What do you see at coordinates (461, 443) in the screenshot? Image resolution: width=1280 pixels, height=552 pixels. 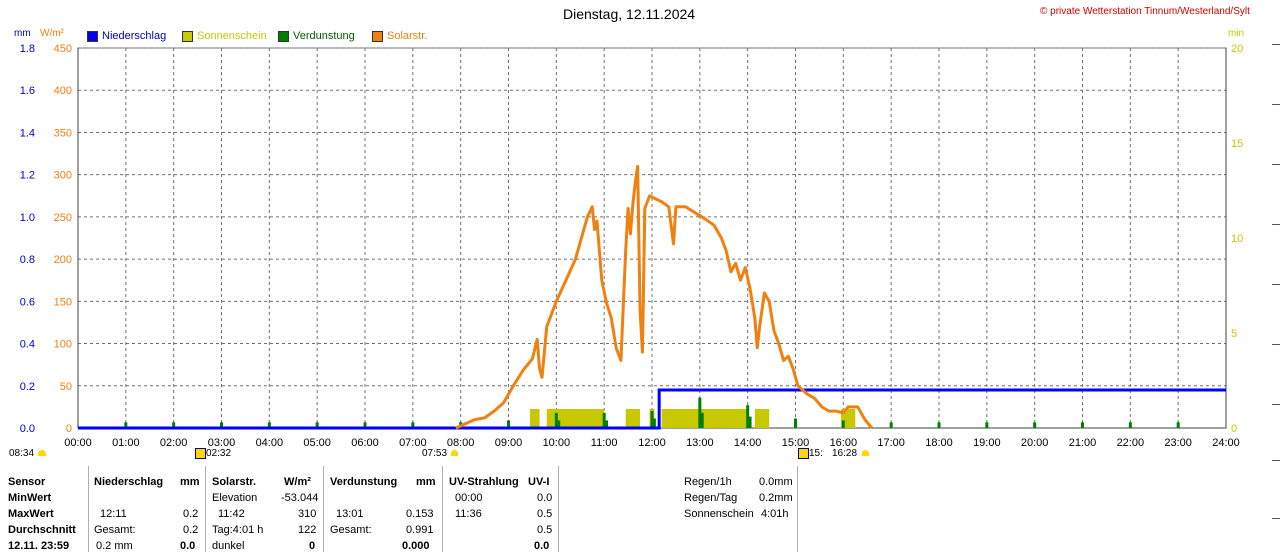 I see `x-tick-label: 08:00` at bounding box center [461, 443].